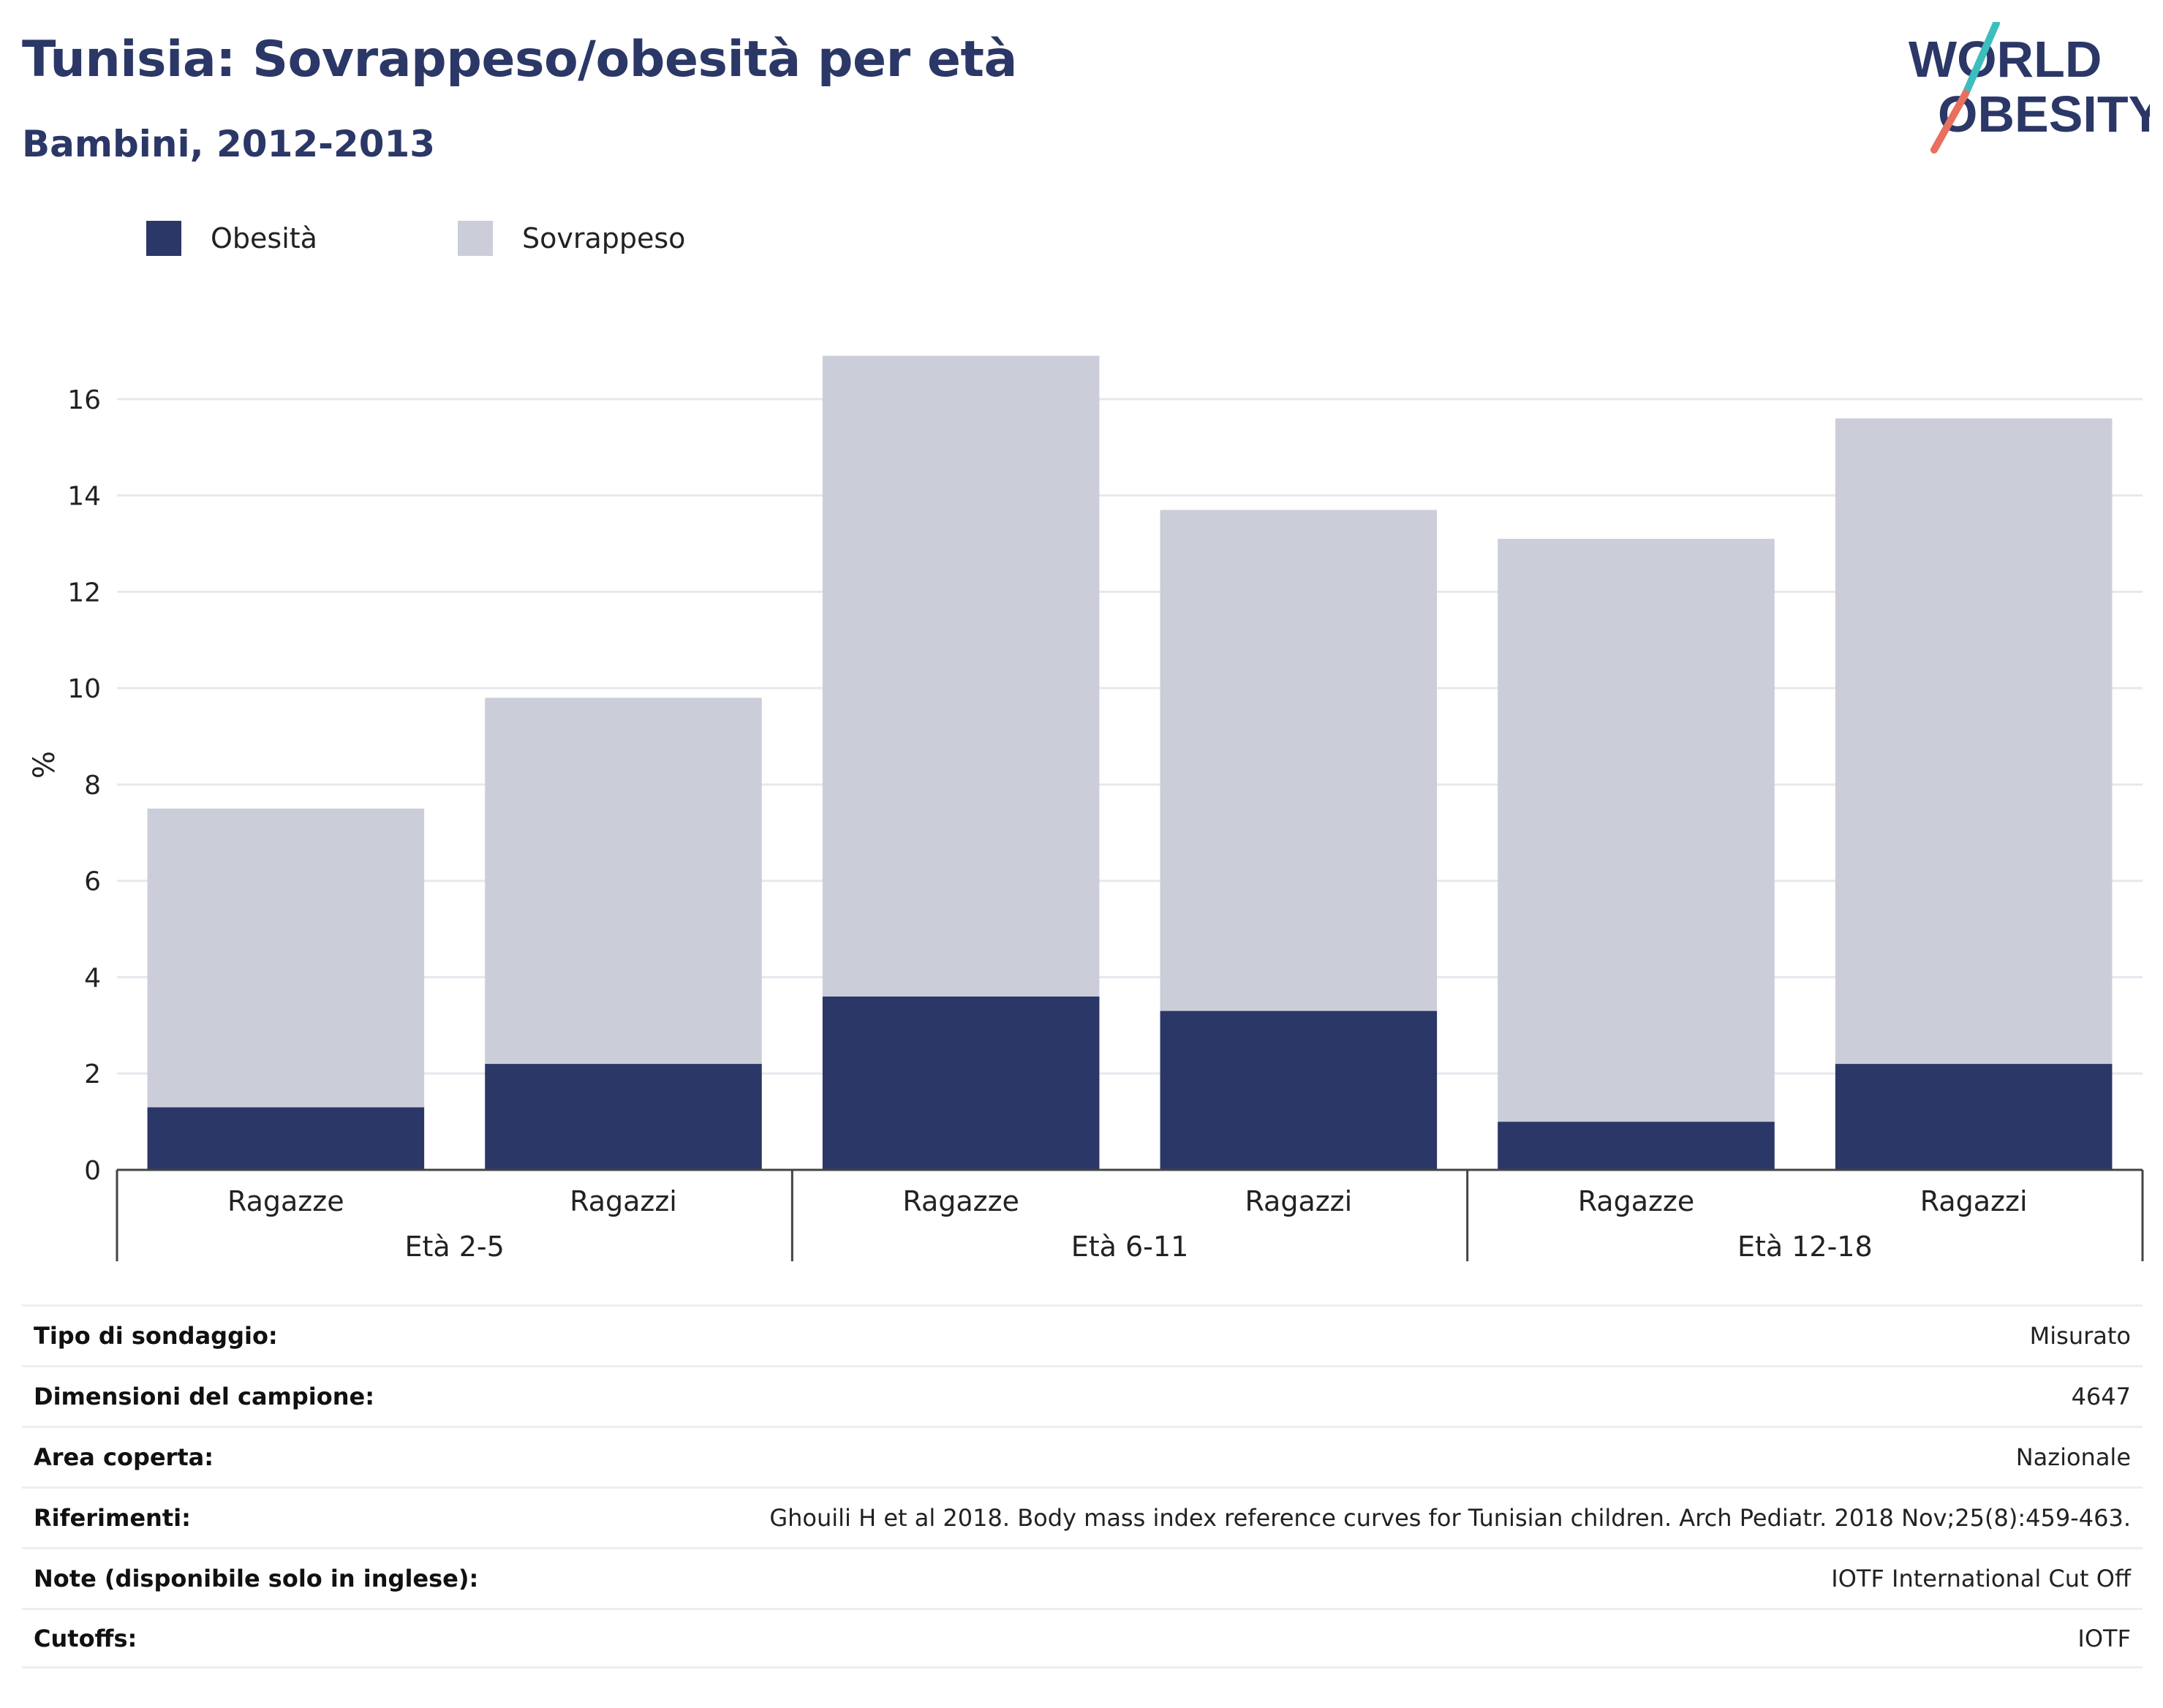  What do you see at coordinates (2104, 1638) in the screenshot?
I see `info-value: IOTF` at bounding box center [2104, 1638].